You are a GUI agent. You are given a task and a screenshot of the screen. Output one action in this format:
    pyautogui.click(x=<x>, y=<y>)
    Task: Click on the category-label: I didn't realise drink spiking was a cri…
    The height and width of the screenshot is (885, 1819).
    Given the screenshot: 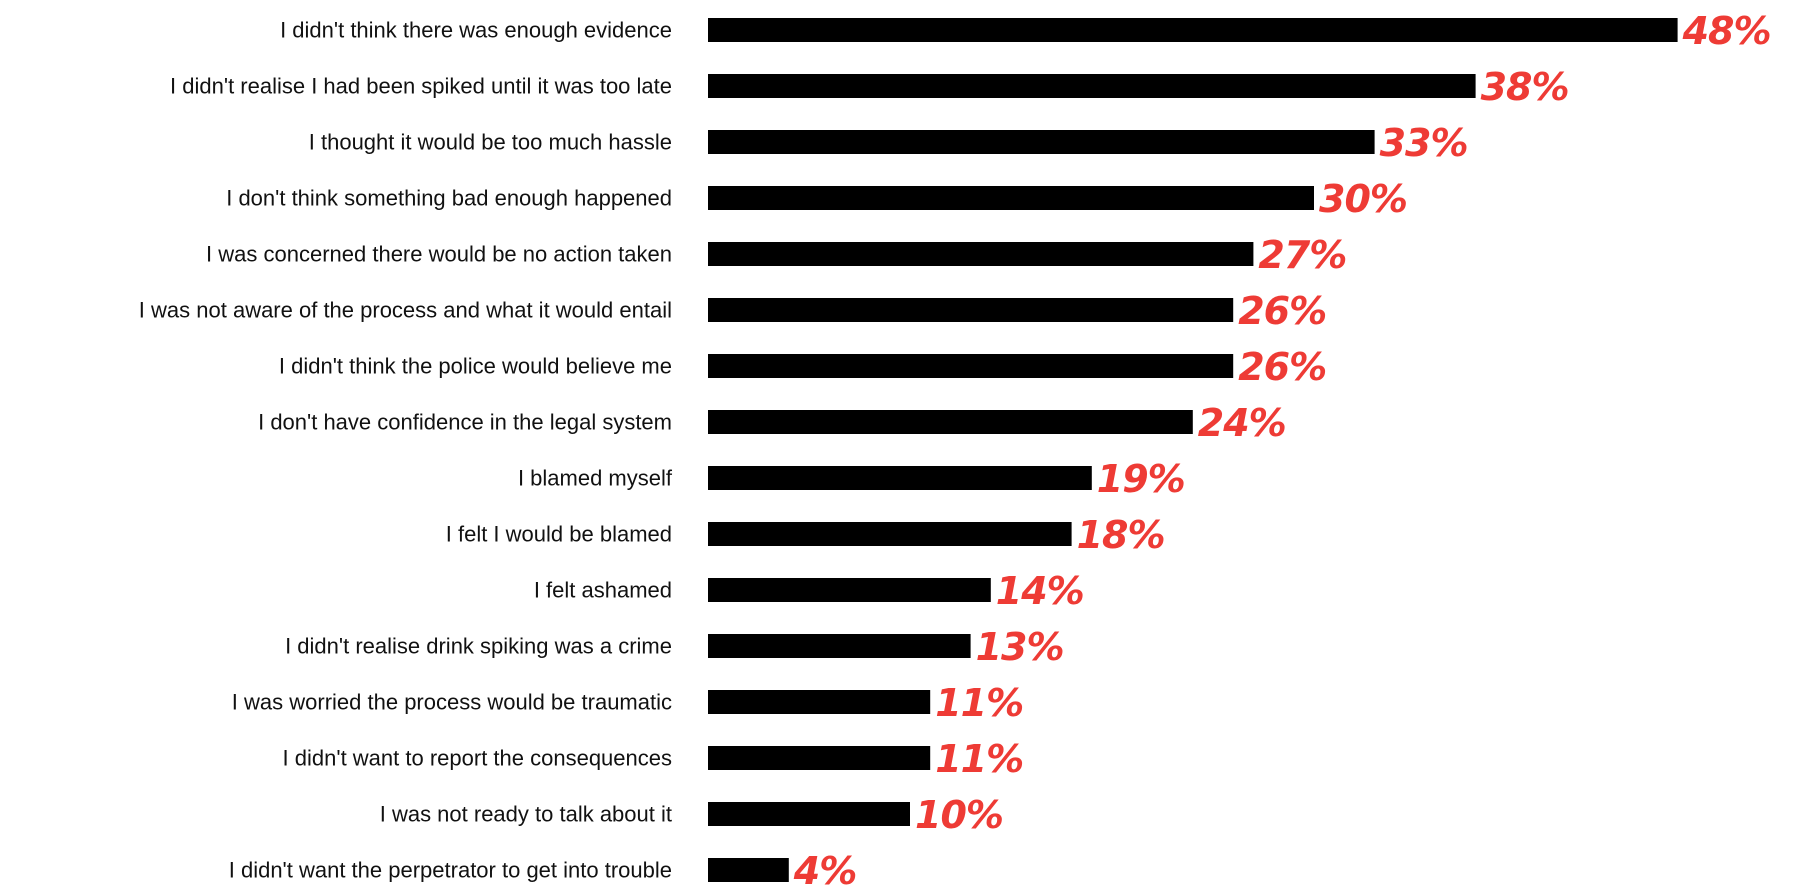 What is the action you would take?
    pyautogui.click(x=478, y=646)
    